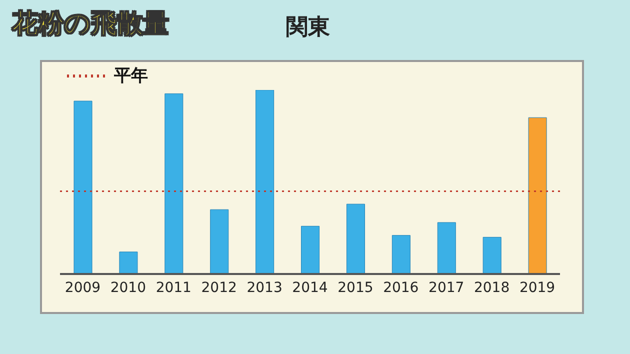  I want to click on legend-label: 平年, so click(131, 76).